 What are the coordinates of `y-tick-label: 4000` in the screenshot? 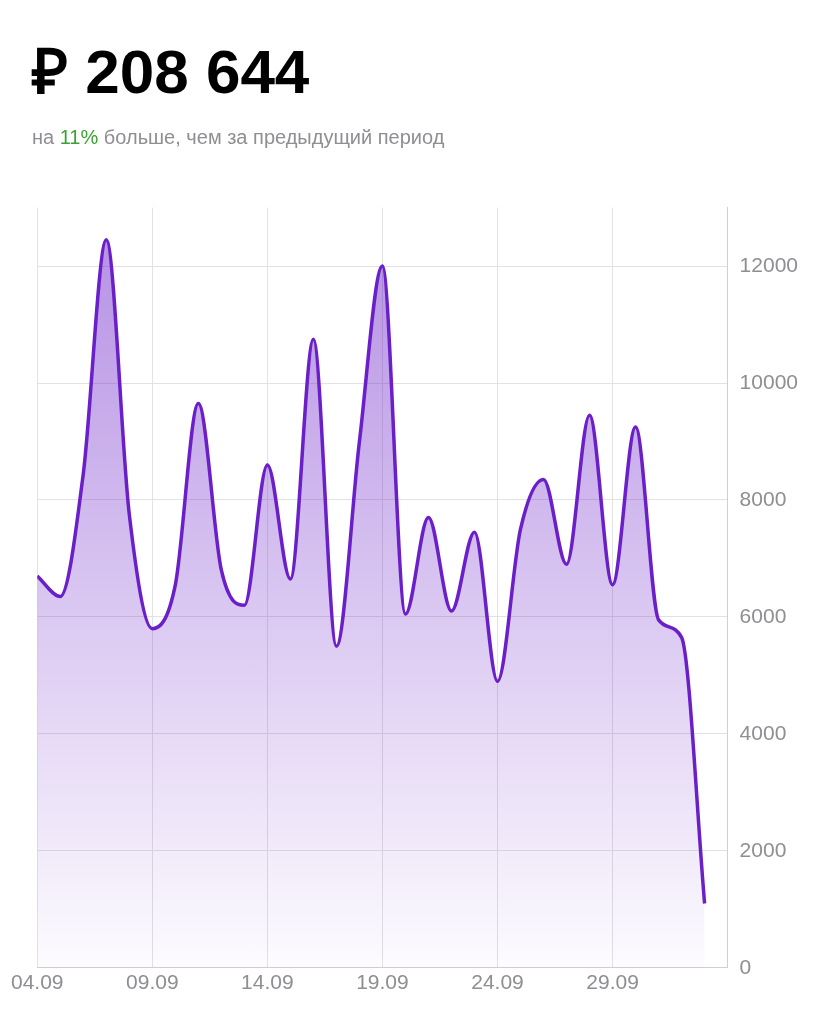 It's located at (763, 732).